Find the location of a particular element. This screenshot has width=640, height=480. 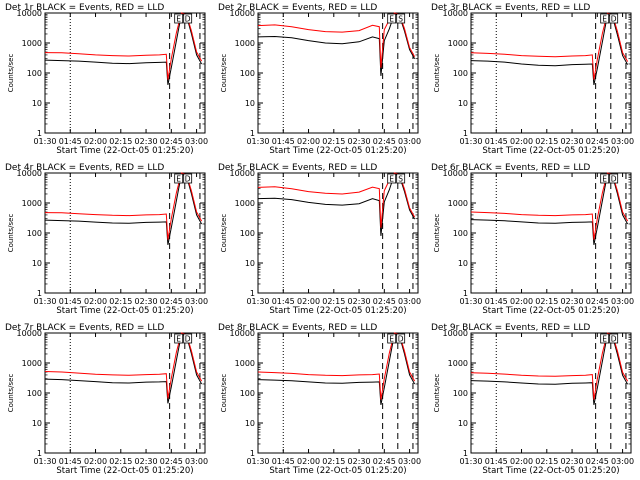

chart-title: Det 1r BLACK = Events, RED = LLD is located at coordinates (84, 8).